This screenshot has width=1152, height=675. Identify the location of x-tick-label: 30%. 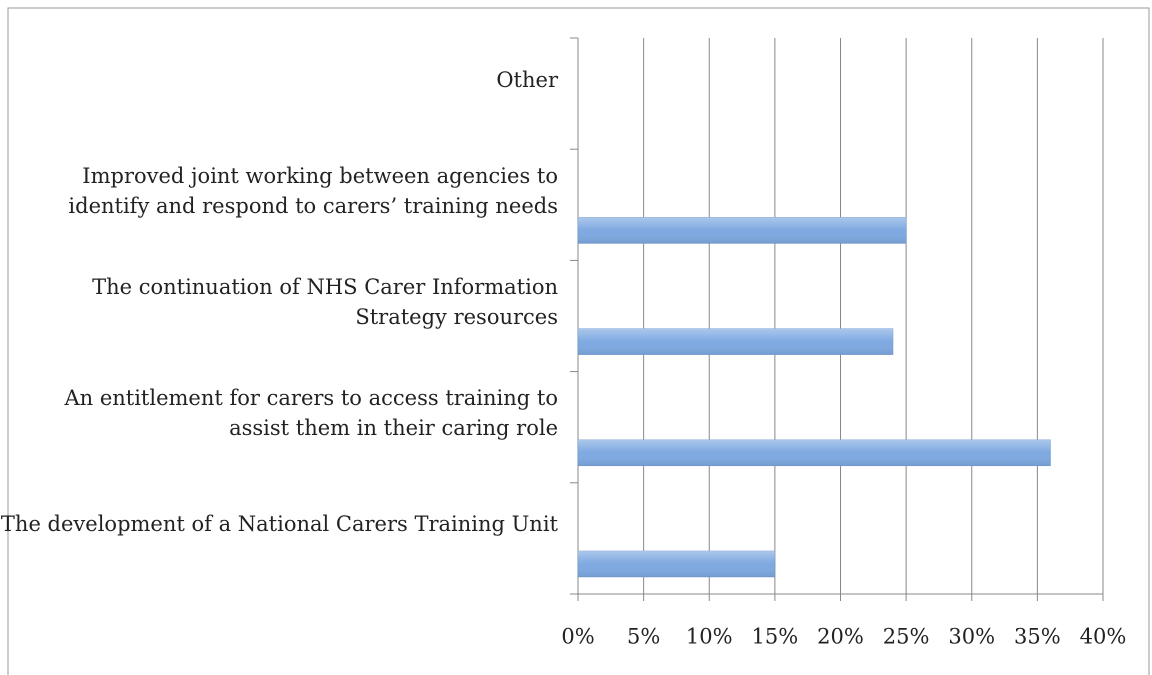
(971, 637).